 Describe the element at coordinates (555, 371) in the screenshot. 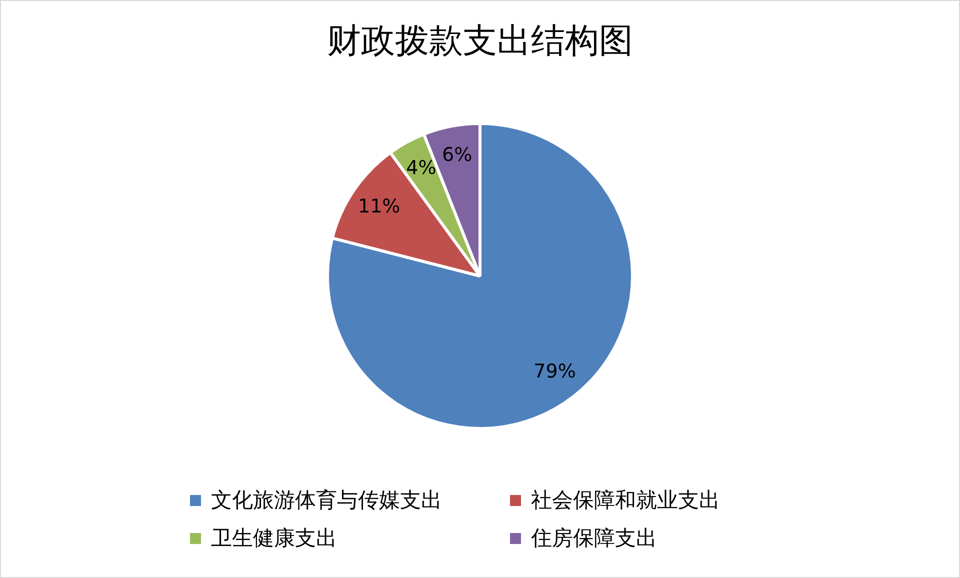

I see `data-label: 79%` at that location.